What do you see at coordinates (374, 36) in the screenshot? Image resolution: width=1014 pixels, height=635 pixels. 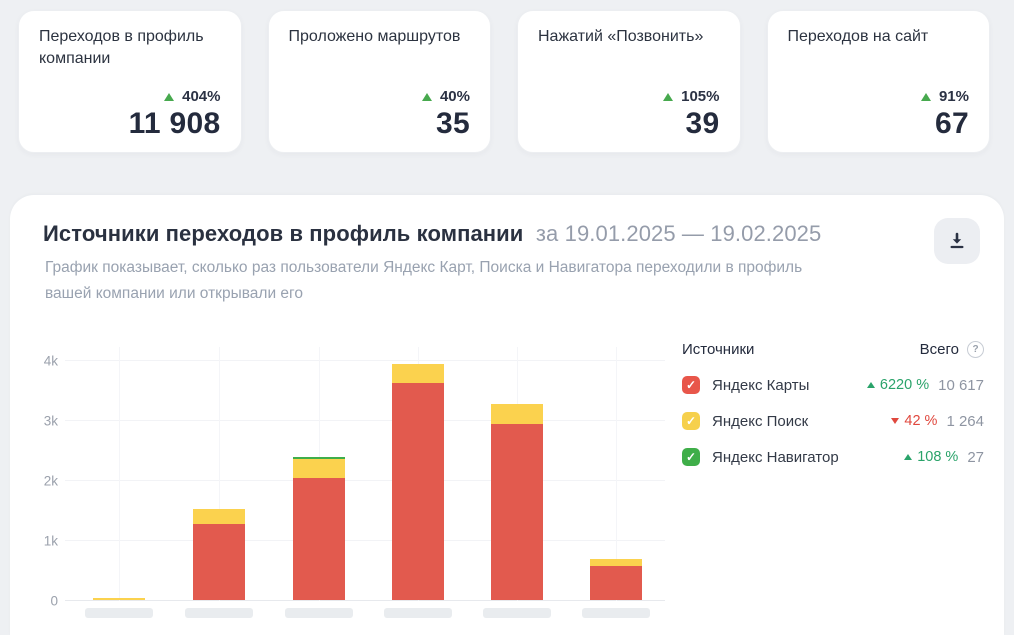 I see `stat-card-title: Проложено маршрутов` at bounding box center [374, 36].